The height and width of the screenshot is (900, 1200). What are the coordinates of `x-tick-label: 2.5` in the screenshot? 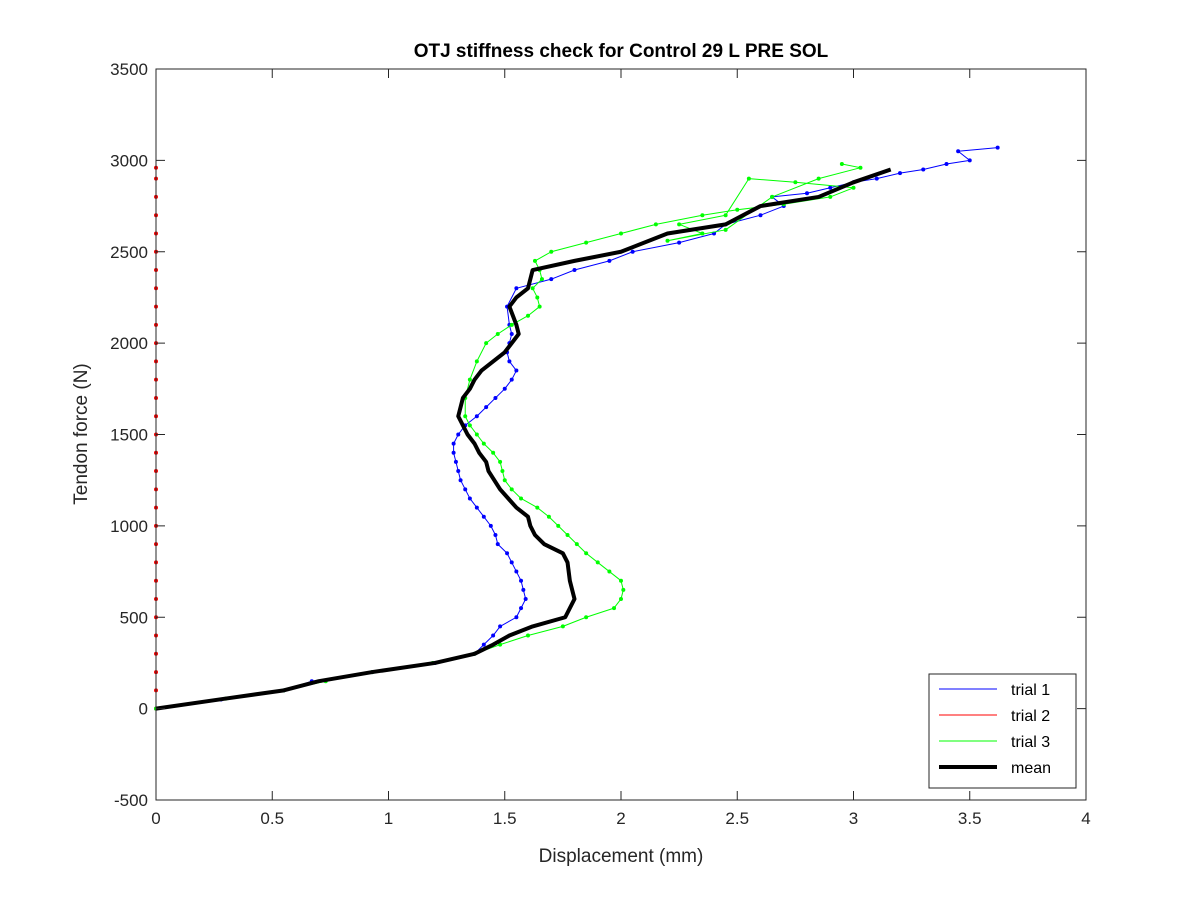 It's located at (737, 818).